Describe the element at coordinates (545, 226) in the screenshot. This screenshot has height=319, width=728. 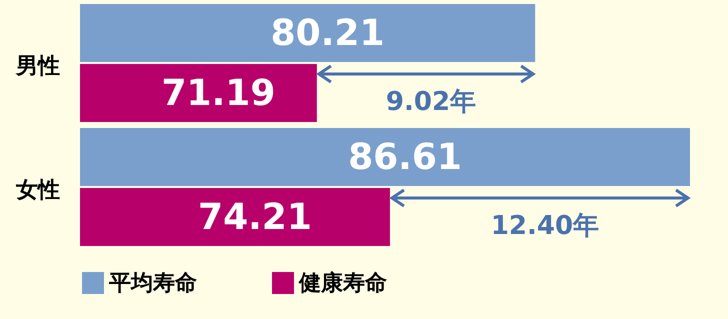
I see `annotation: 12.40年` at that location.